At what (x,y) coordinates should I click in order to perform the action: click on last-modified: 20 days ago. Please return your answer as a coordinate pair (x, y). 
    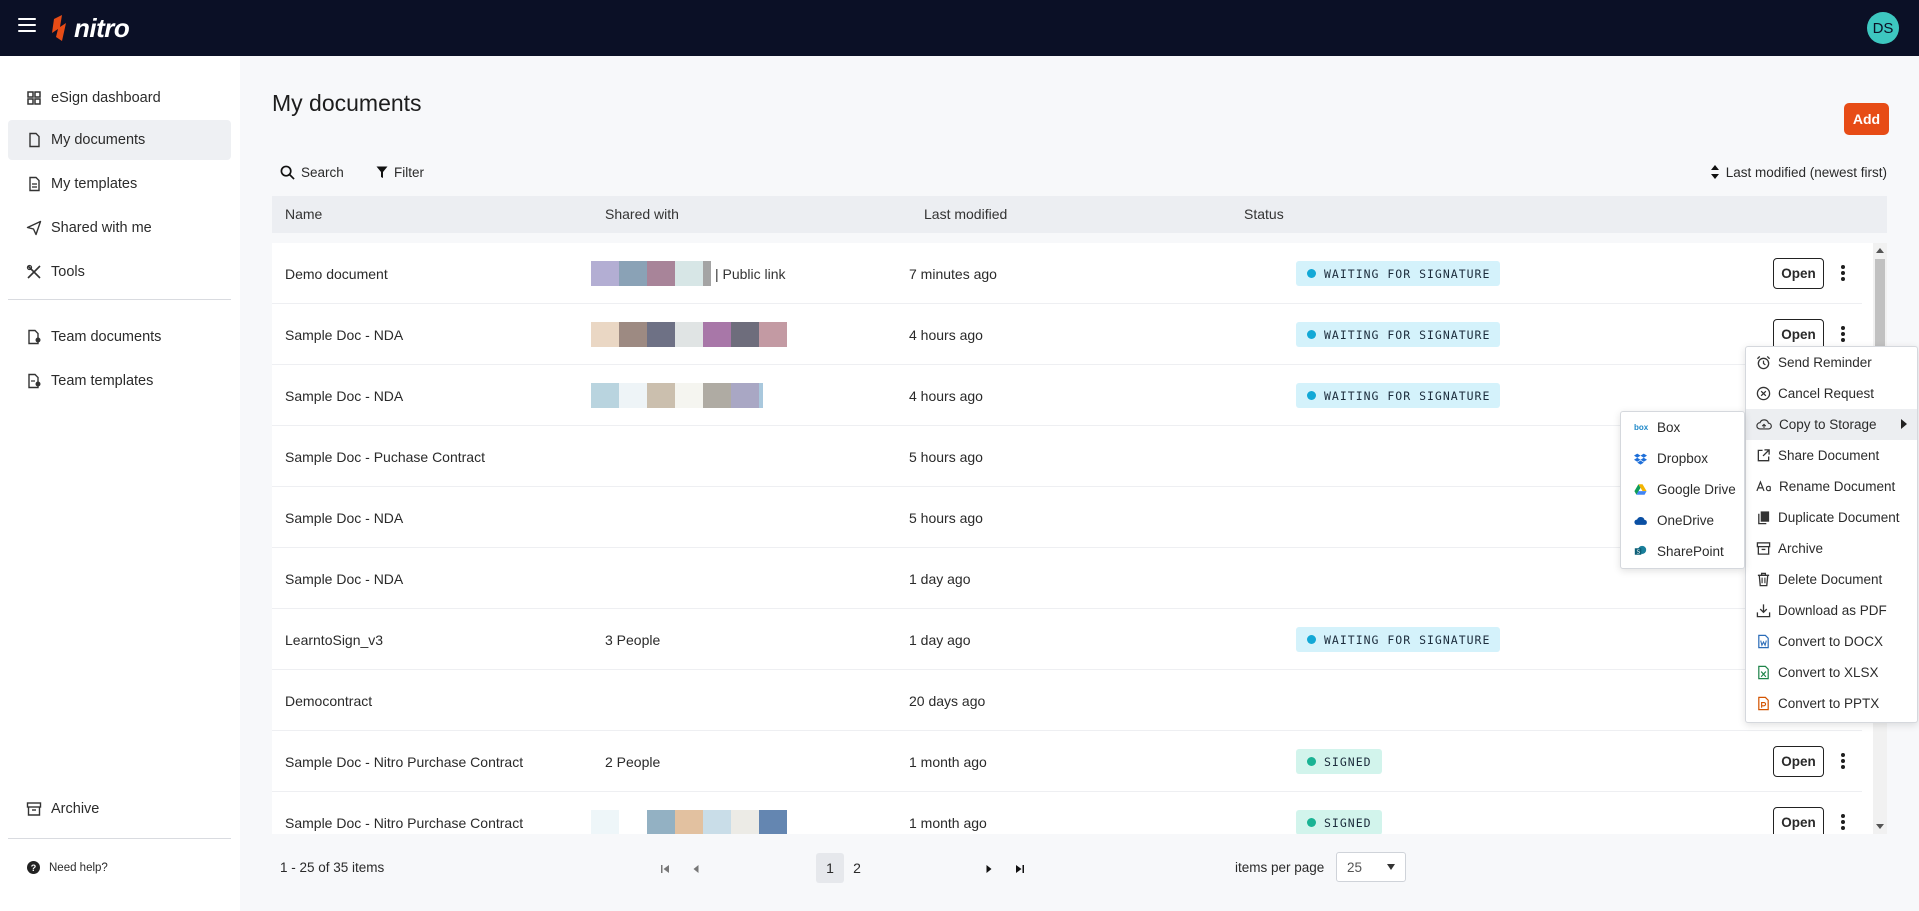
    Looking at the image, I should click on (947, 700).